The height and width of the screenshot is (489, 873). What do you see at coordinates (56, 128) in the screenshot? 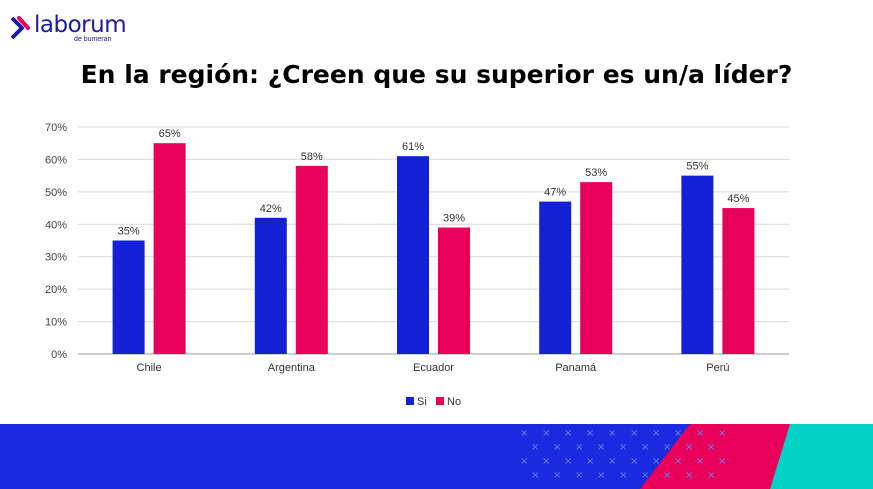
I see `y-tick-label: 70%` at bounding box center [56, 128].